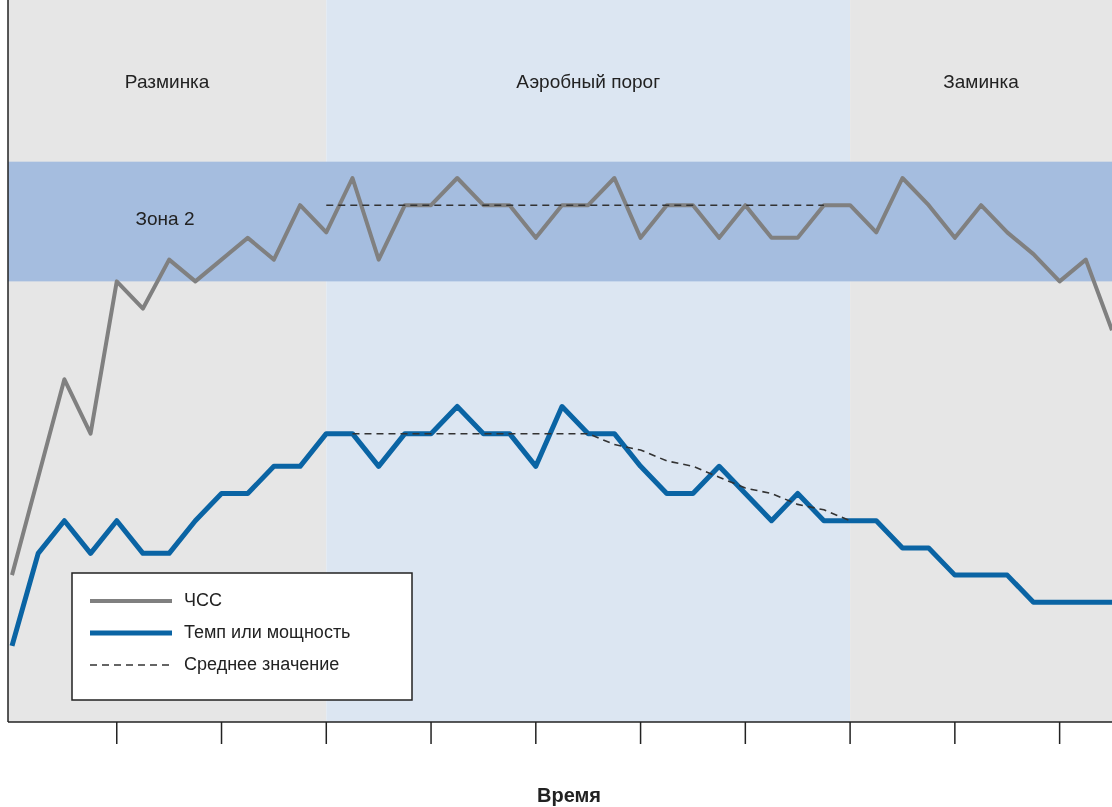 This screenshot has width=1112, height=807. Describe the element at coordinates (262, 663) in the screenshot. I see `legend-label: Среднее значение` at that location.